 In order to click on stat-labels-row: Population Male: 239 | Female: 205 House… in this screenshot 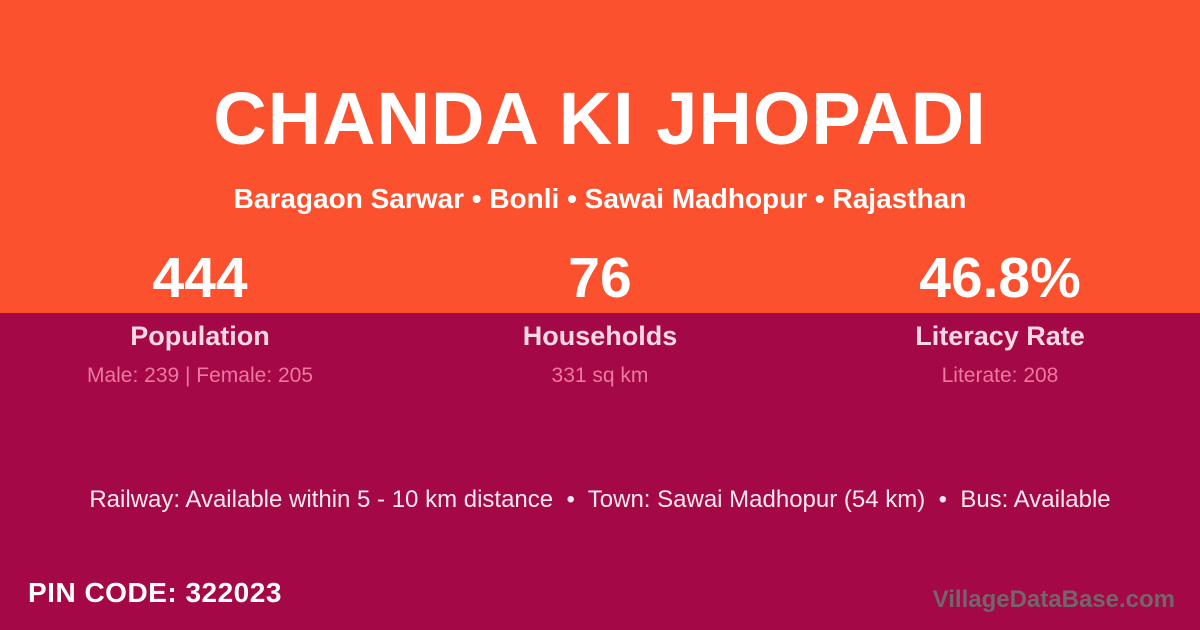, I will do `click(600, 351)`.